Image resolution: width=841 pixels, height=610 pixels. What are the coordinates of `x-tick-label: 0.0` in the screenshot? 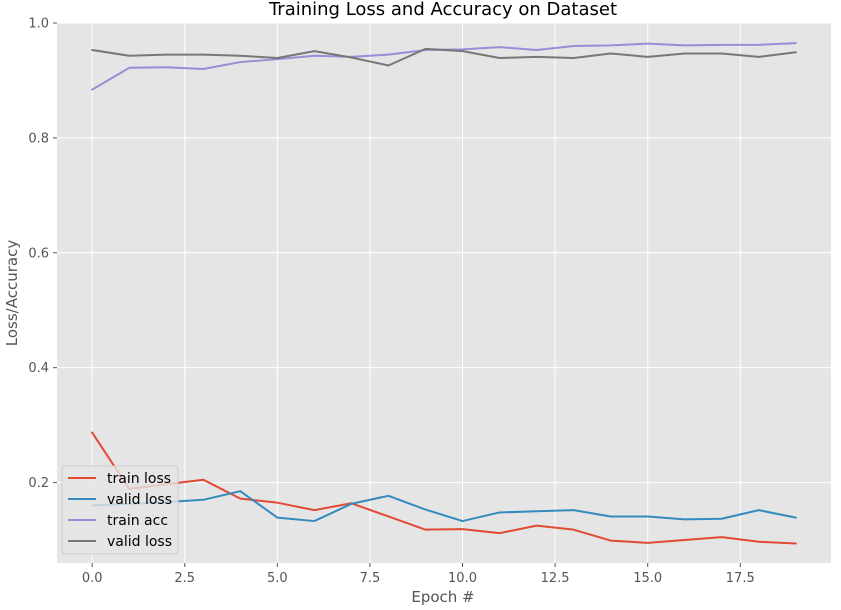 It's located at (92, 578).